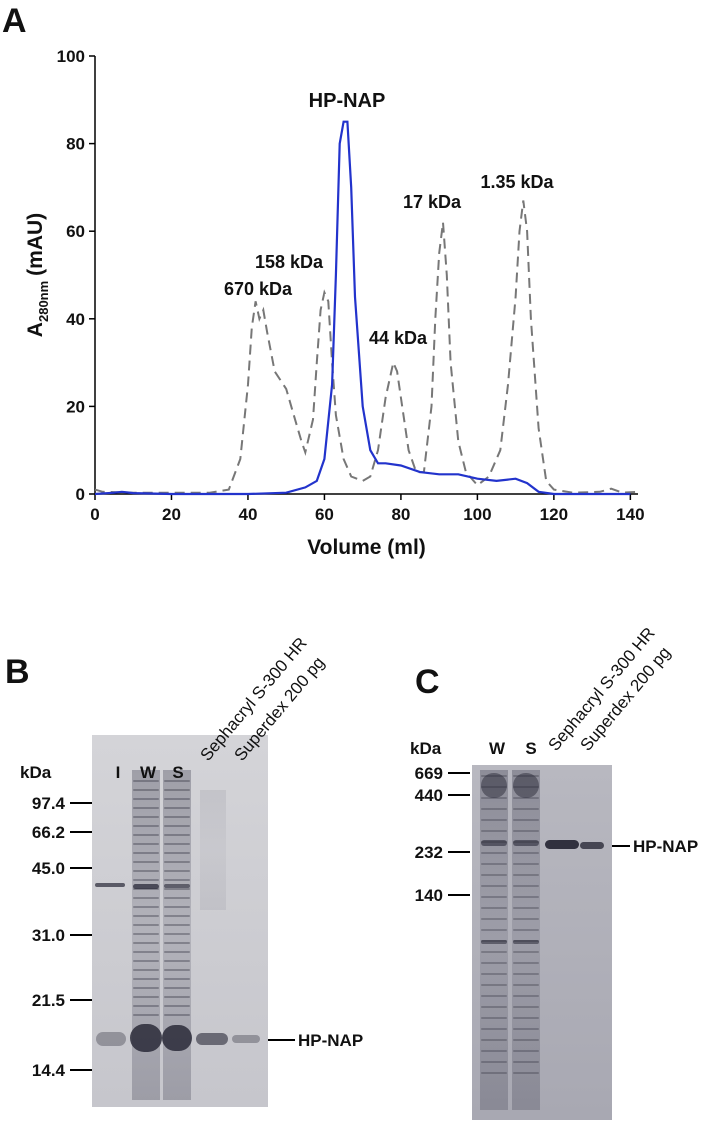 The width and height of the screenshot is (717, 1124). Describe the element at coordinates (429, 852) in the screenshot. I see `marker-label: 232` at that location.